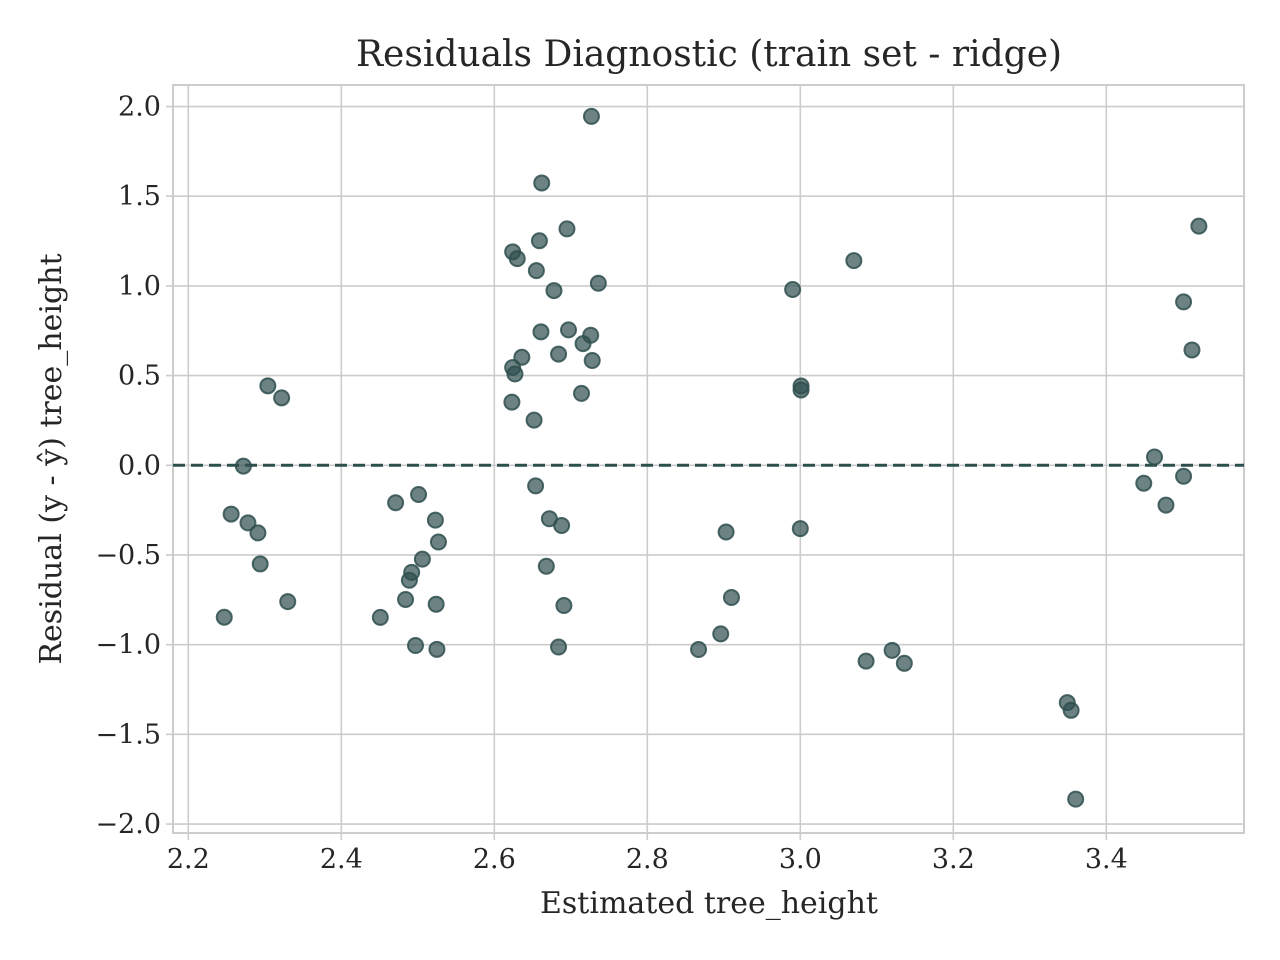 This screenshot has width=1280, height=960. What do you see at coordinates (139, 465) in the screenshot?
I see `y-tick-label-4: 0.0` at bounding box center [139, 465].